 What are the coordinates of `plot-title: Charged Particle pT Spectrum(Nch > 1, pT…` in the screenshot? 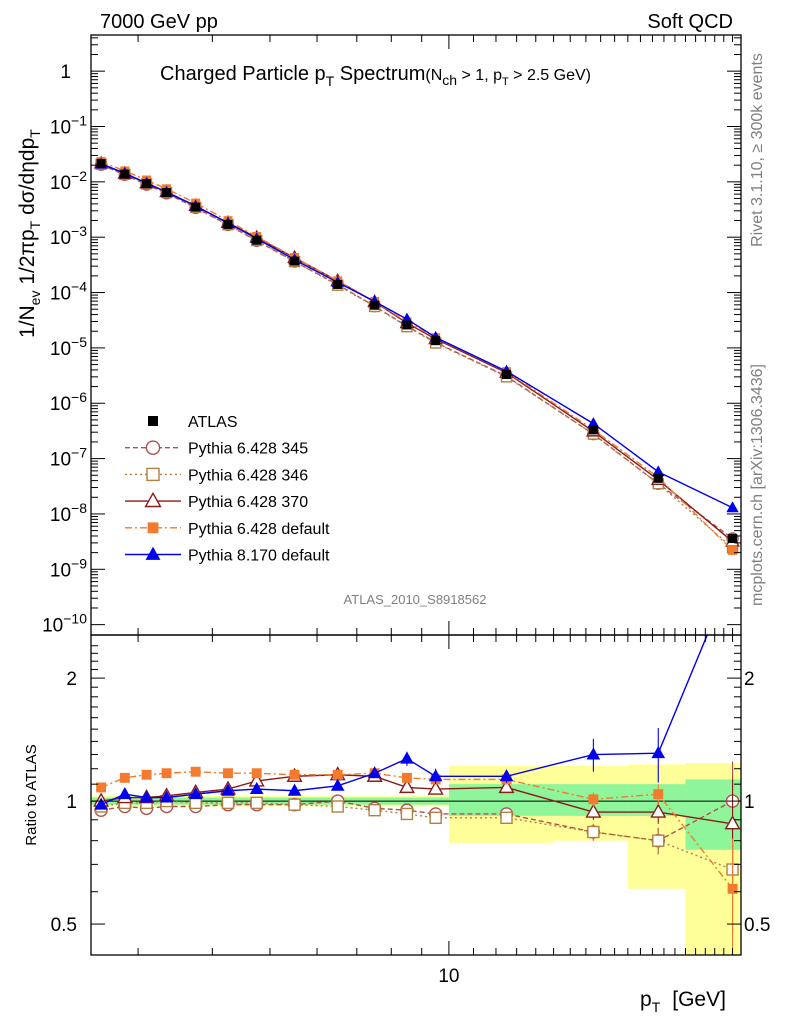 It's located at (375, 76).